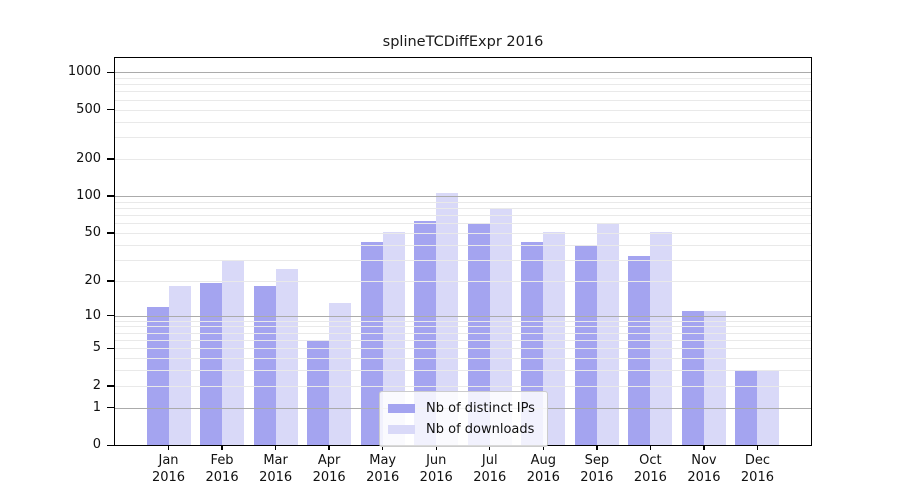 The width and height of the screenshot is (900, 500). What do you see at coordinates (757, 460) in the screenshot?
I see `x-tick-month: Dec` at bounding box center [757, 460].